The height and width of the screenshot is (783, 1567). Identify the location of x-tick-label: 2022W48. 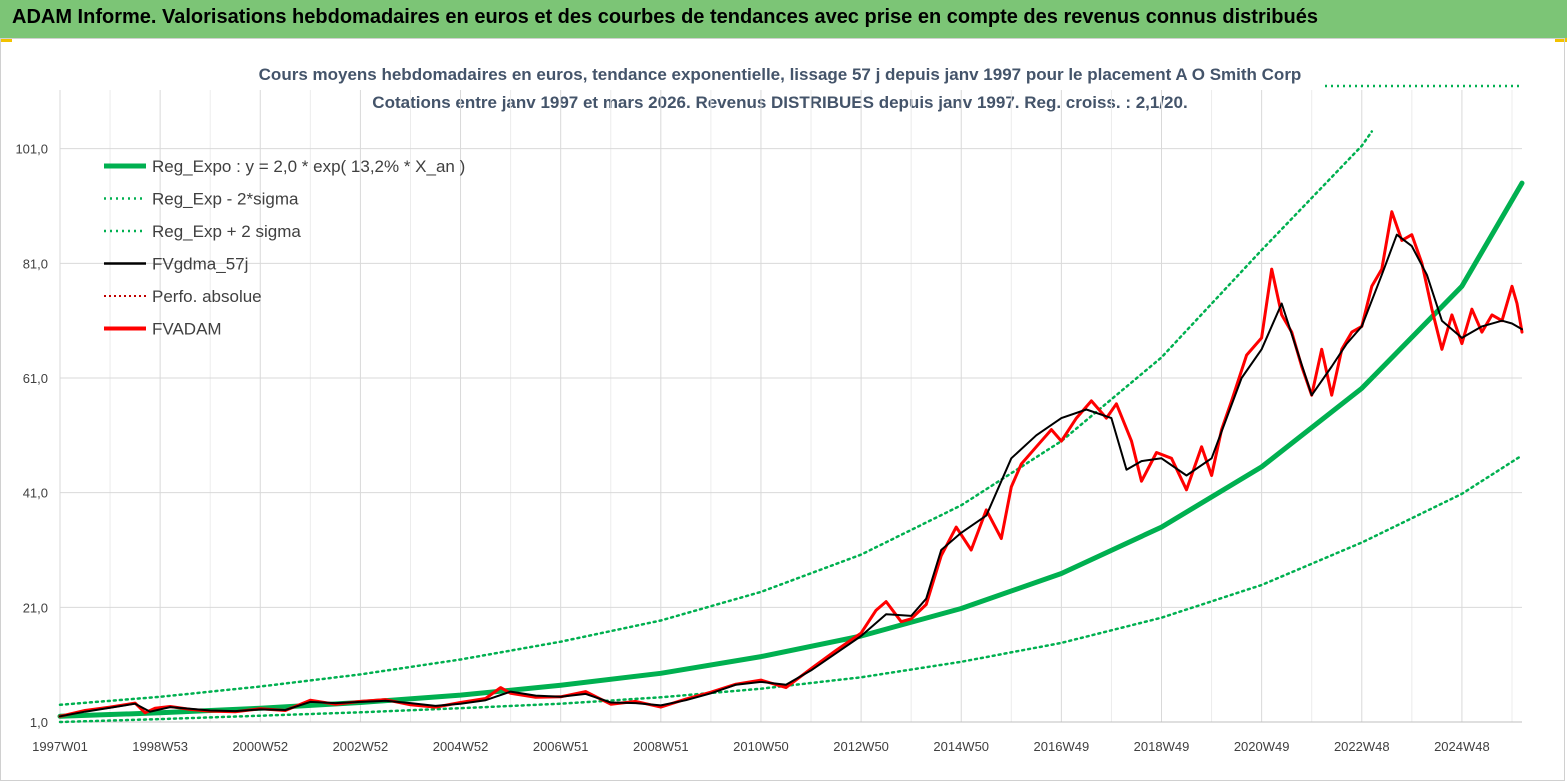
(1362, 746).